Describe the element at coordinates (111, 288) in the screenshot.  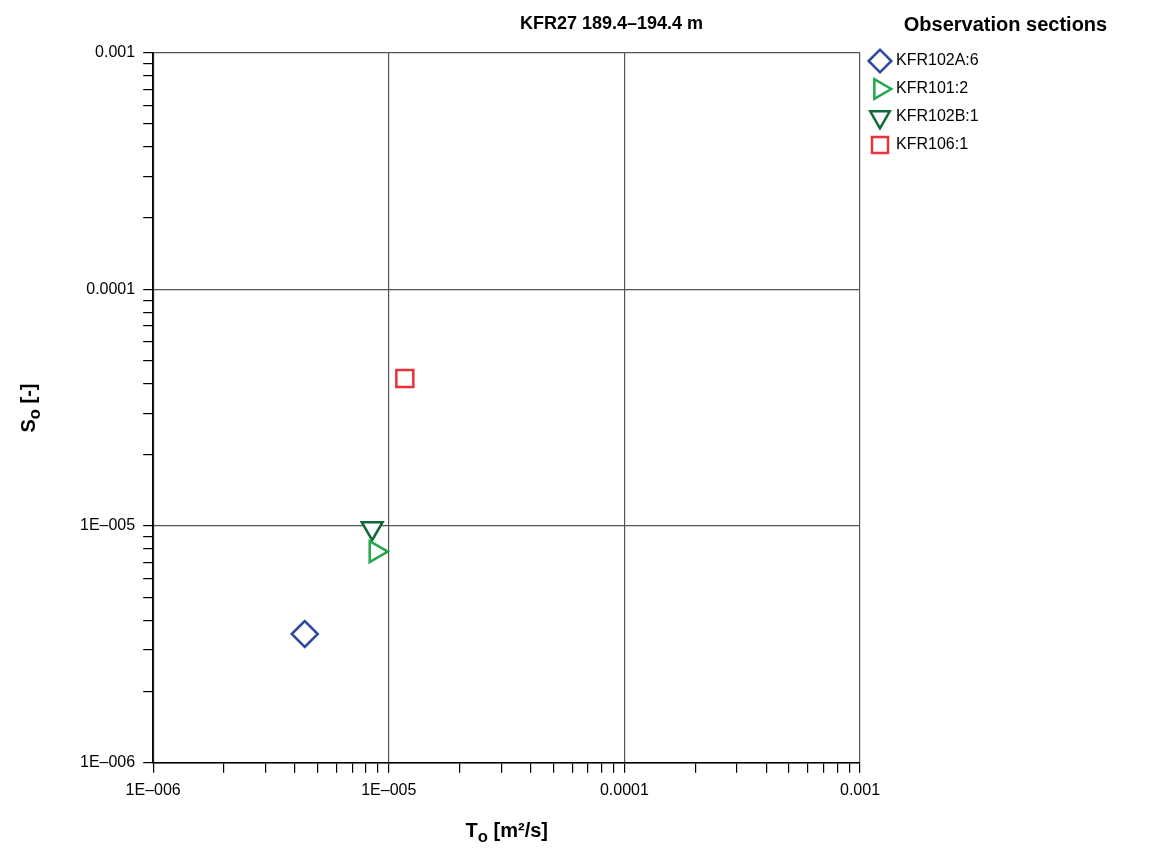
I see `y-tick-label: 0.0001` at that location.